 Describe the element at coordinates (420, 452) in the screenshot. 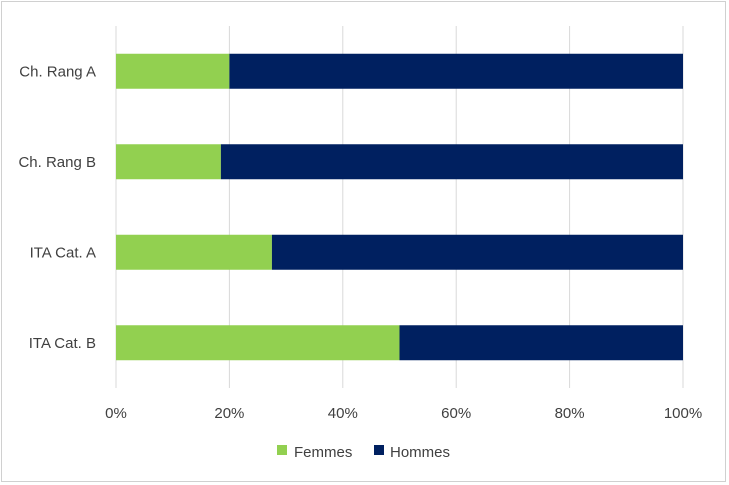

I see `legend-label-hommes: Hommes` at that location.